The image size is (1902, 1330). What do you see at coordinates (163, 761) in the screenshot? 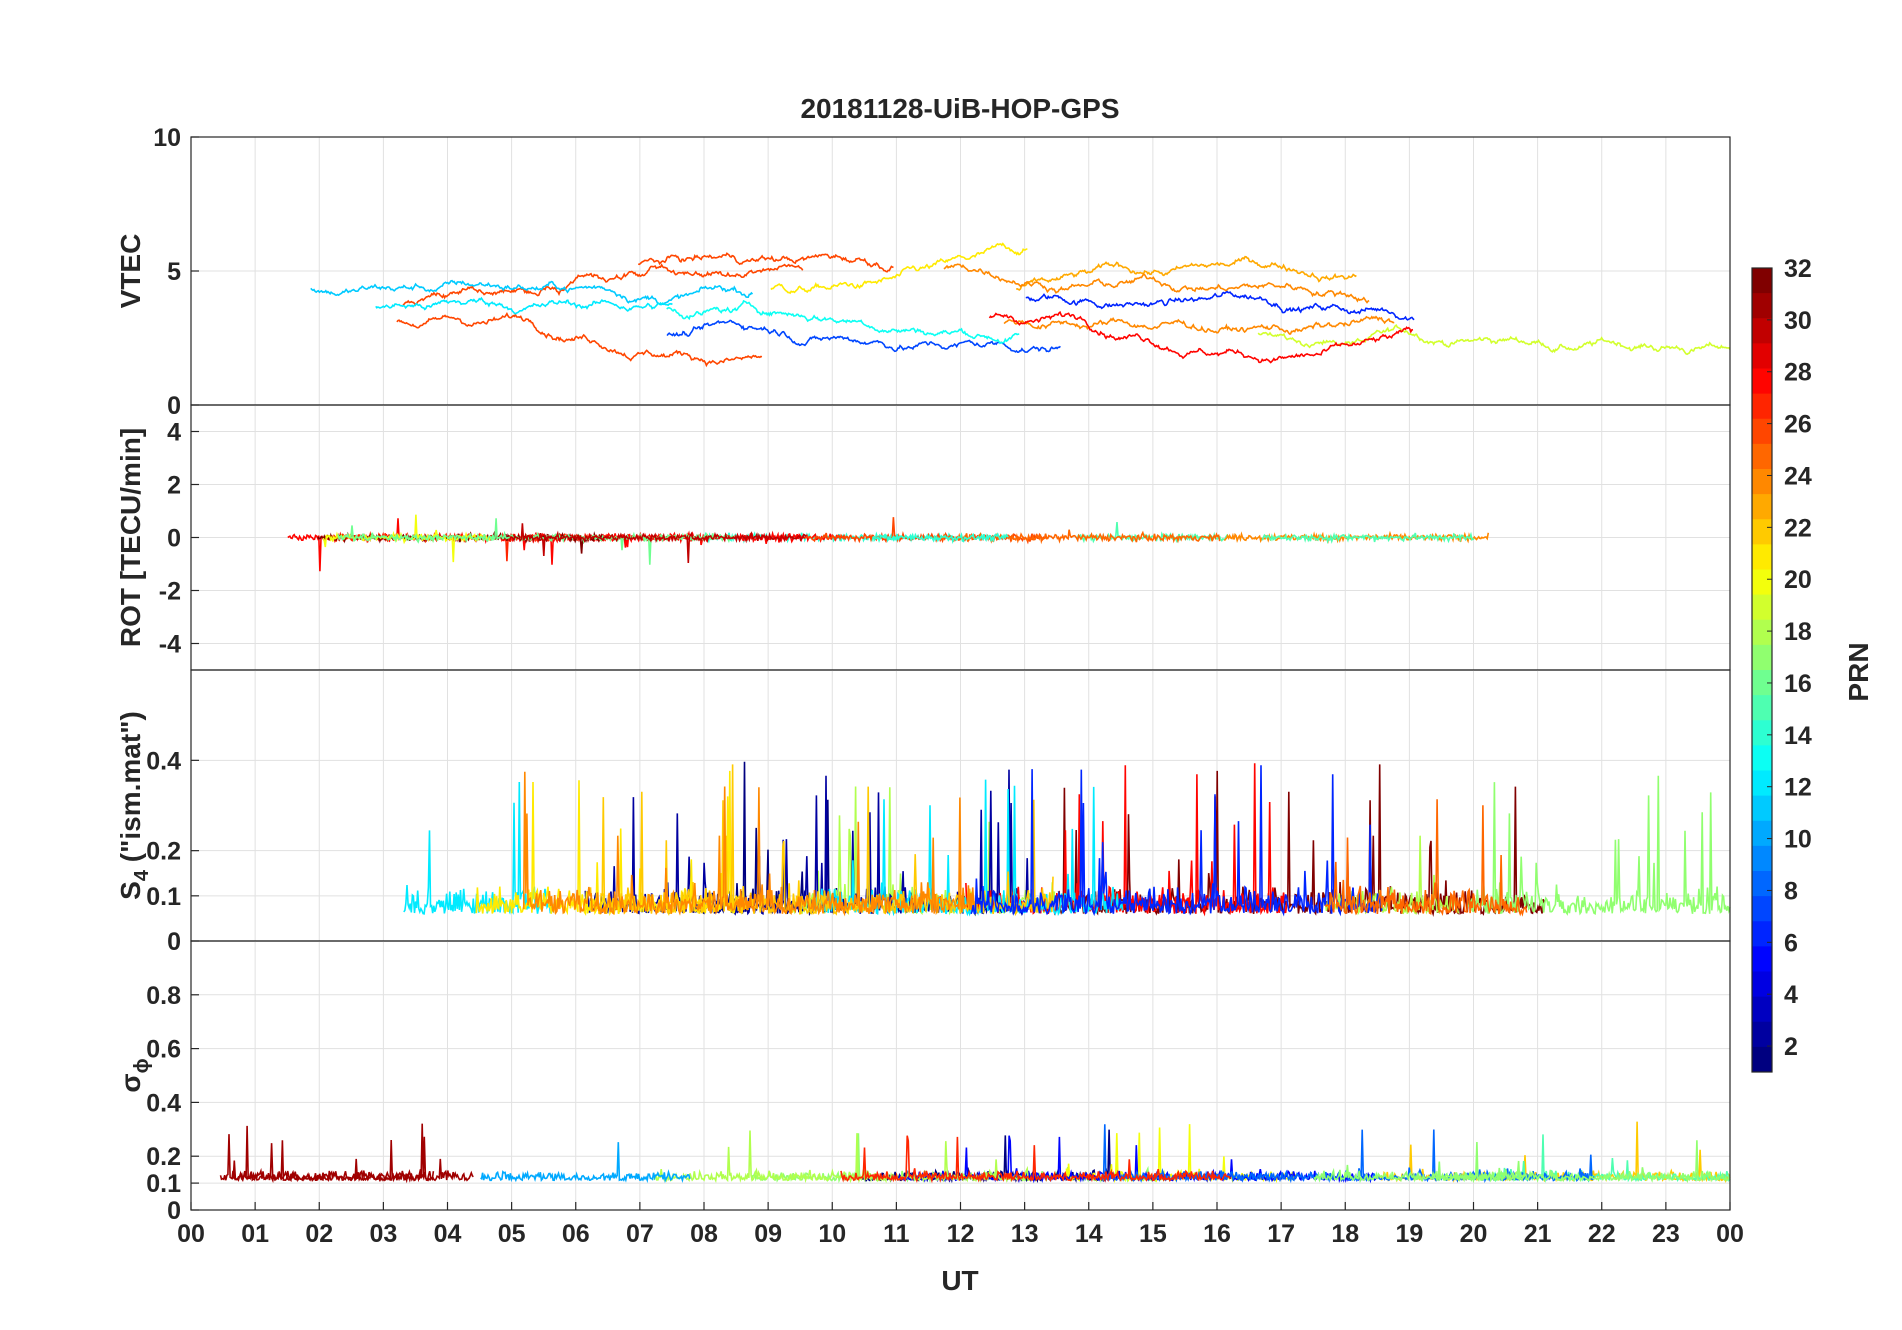
I see `y-tick-label: 0.4` at bounding box center [163, 761].